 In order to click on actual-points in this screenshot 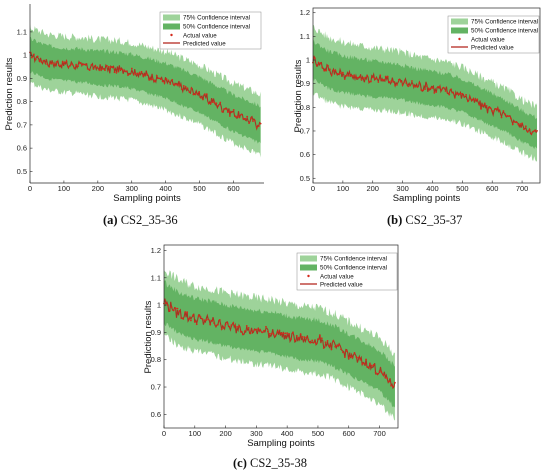, I will do `click(425, 96)`.